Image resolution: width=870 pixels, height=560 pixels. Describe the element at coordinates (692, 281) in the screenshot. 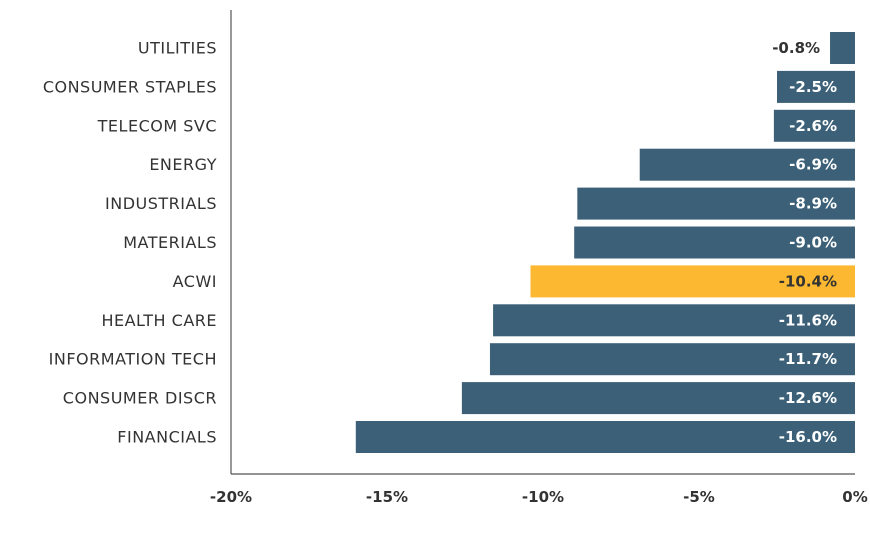

I see `bar-acwi` at that location.